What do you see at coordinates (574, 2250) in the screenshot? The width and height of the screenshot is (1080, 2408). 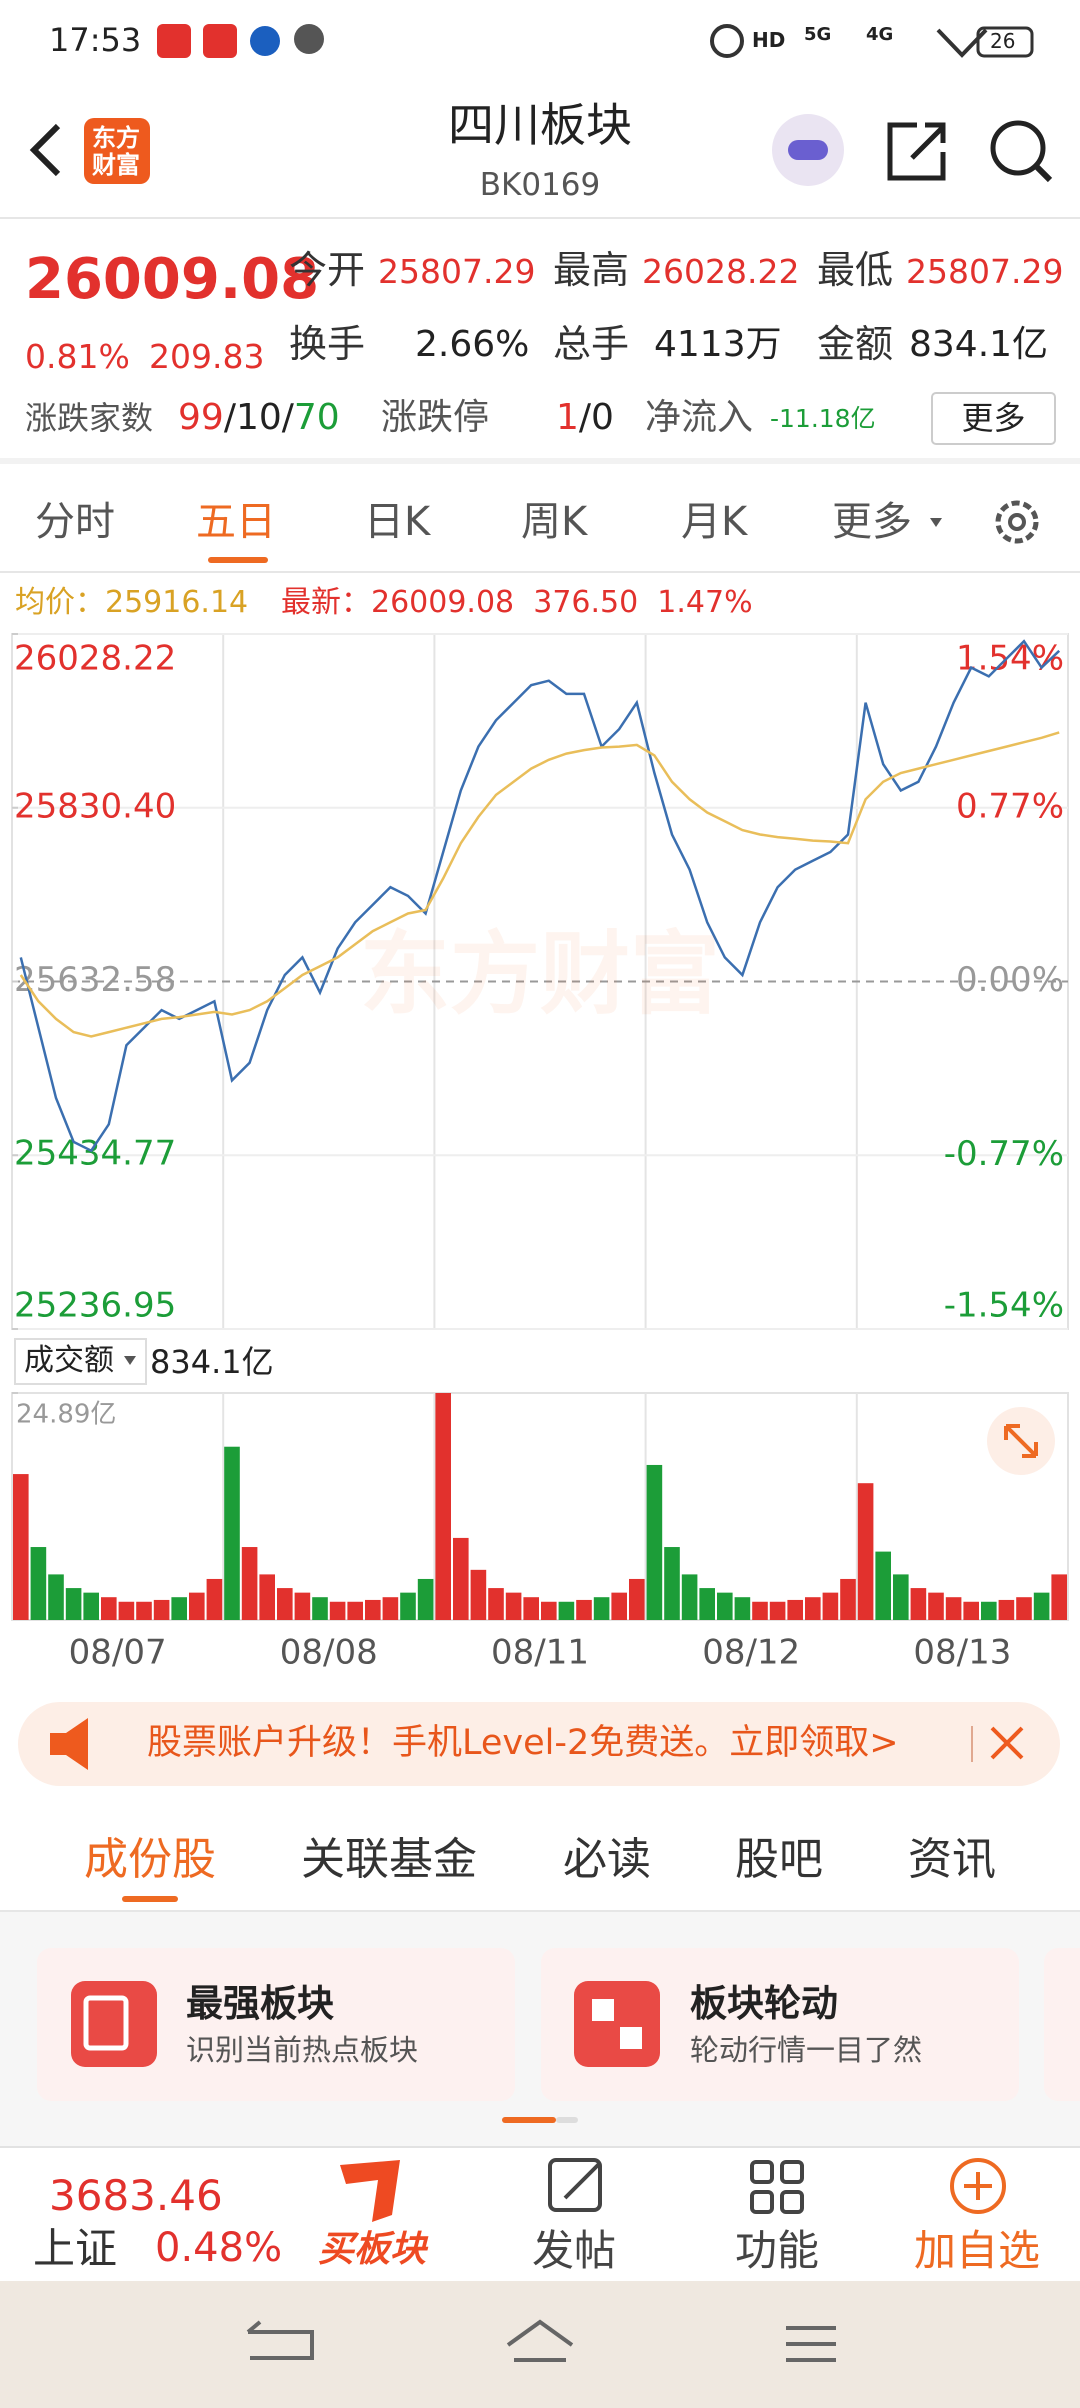 I see `post-label: 发帖` at bounding box center [574, 2250].